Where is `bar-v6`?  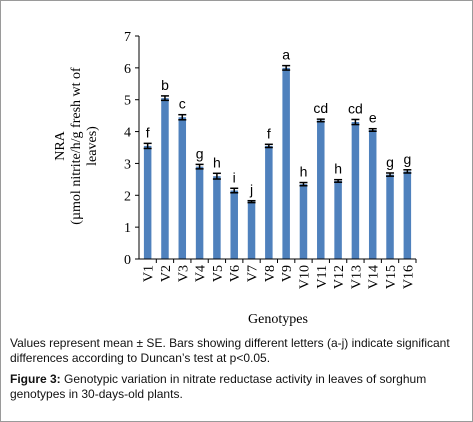
bar-v6 is located at coordinates (234, 224).